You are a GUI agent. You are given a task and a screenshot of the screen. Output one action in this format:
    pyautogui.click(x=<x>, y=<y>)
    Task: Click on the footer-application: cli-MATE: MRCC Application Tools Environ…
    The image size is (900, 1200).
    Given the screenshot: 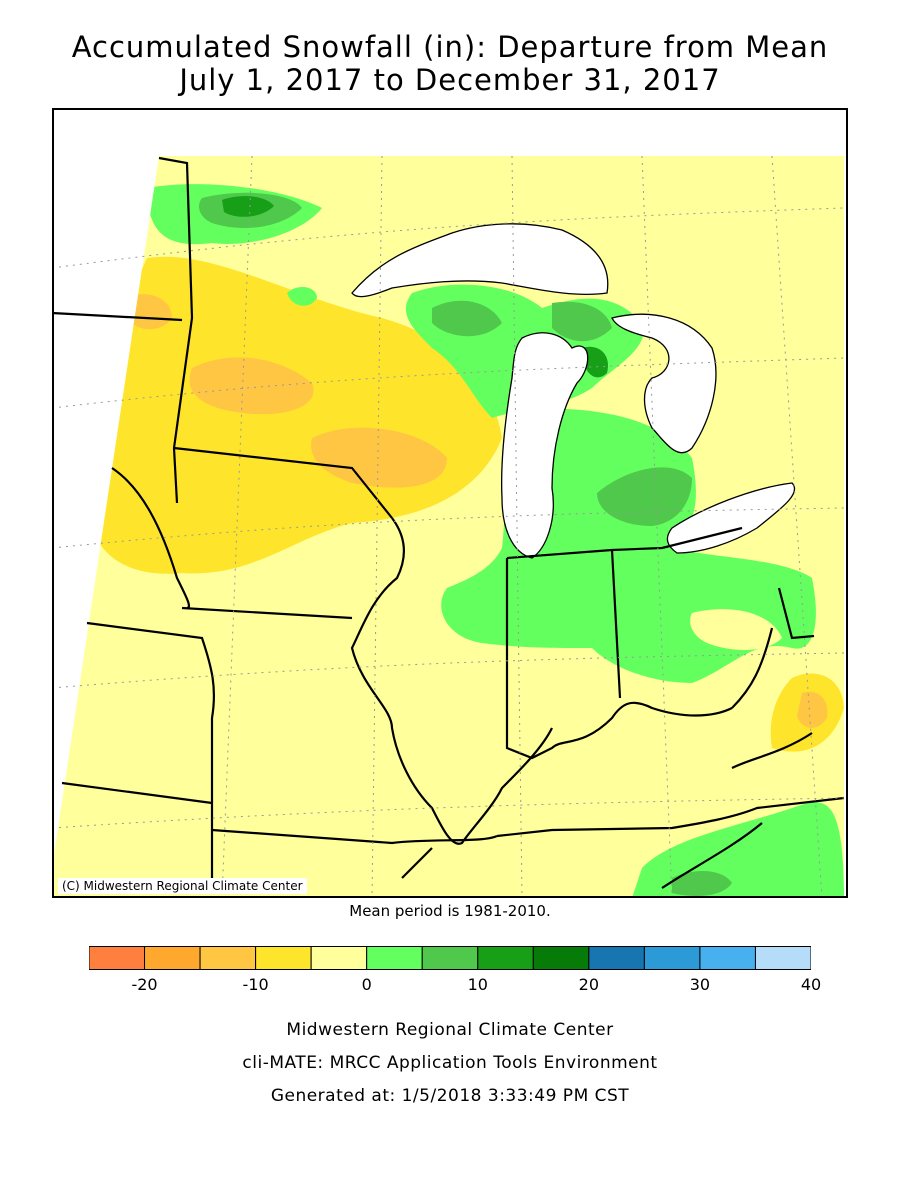 What is the action you would take?
    pyautogui.click(x=450, y=1063)
    